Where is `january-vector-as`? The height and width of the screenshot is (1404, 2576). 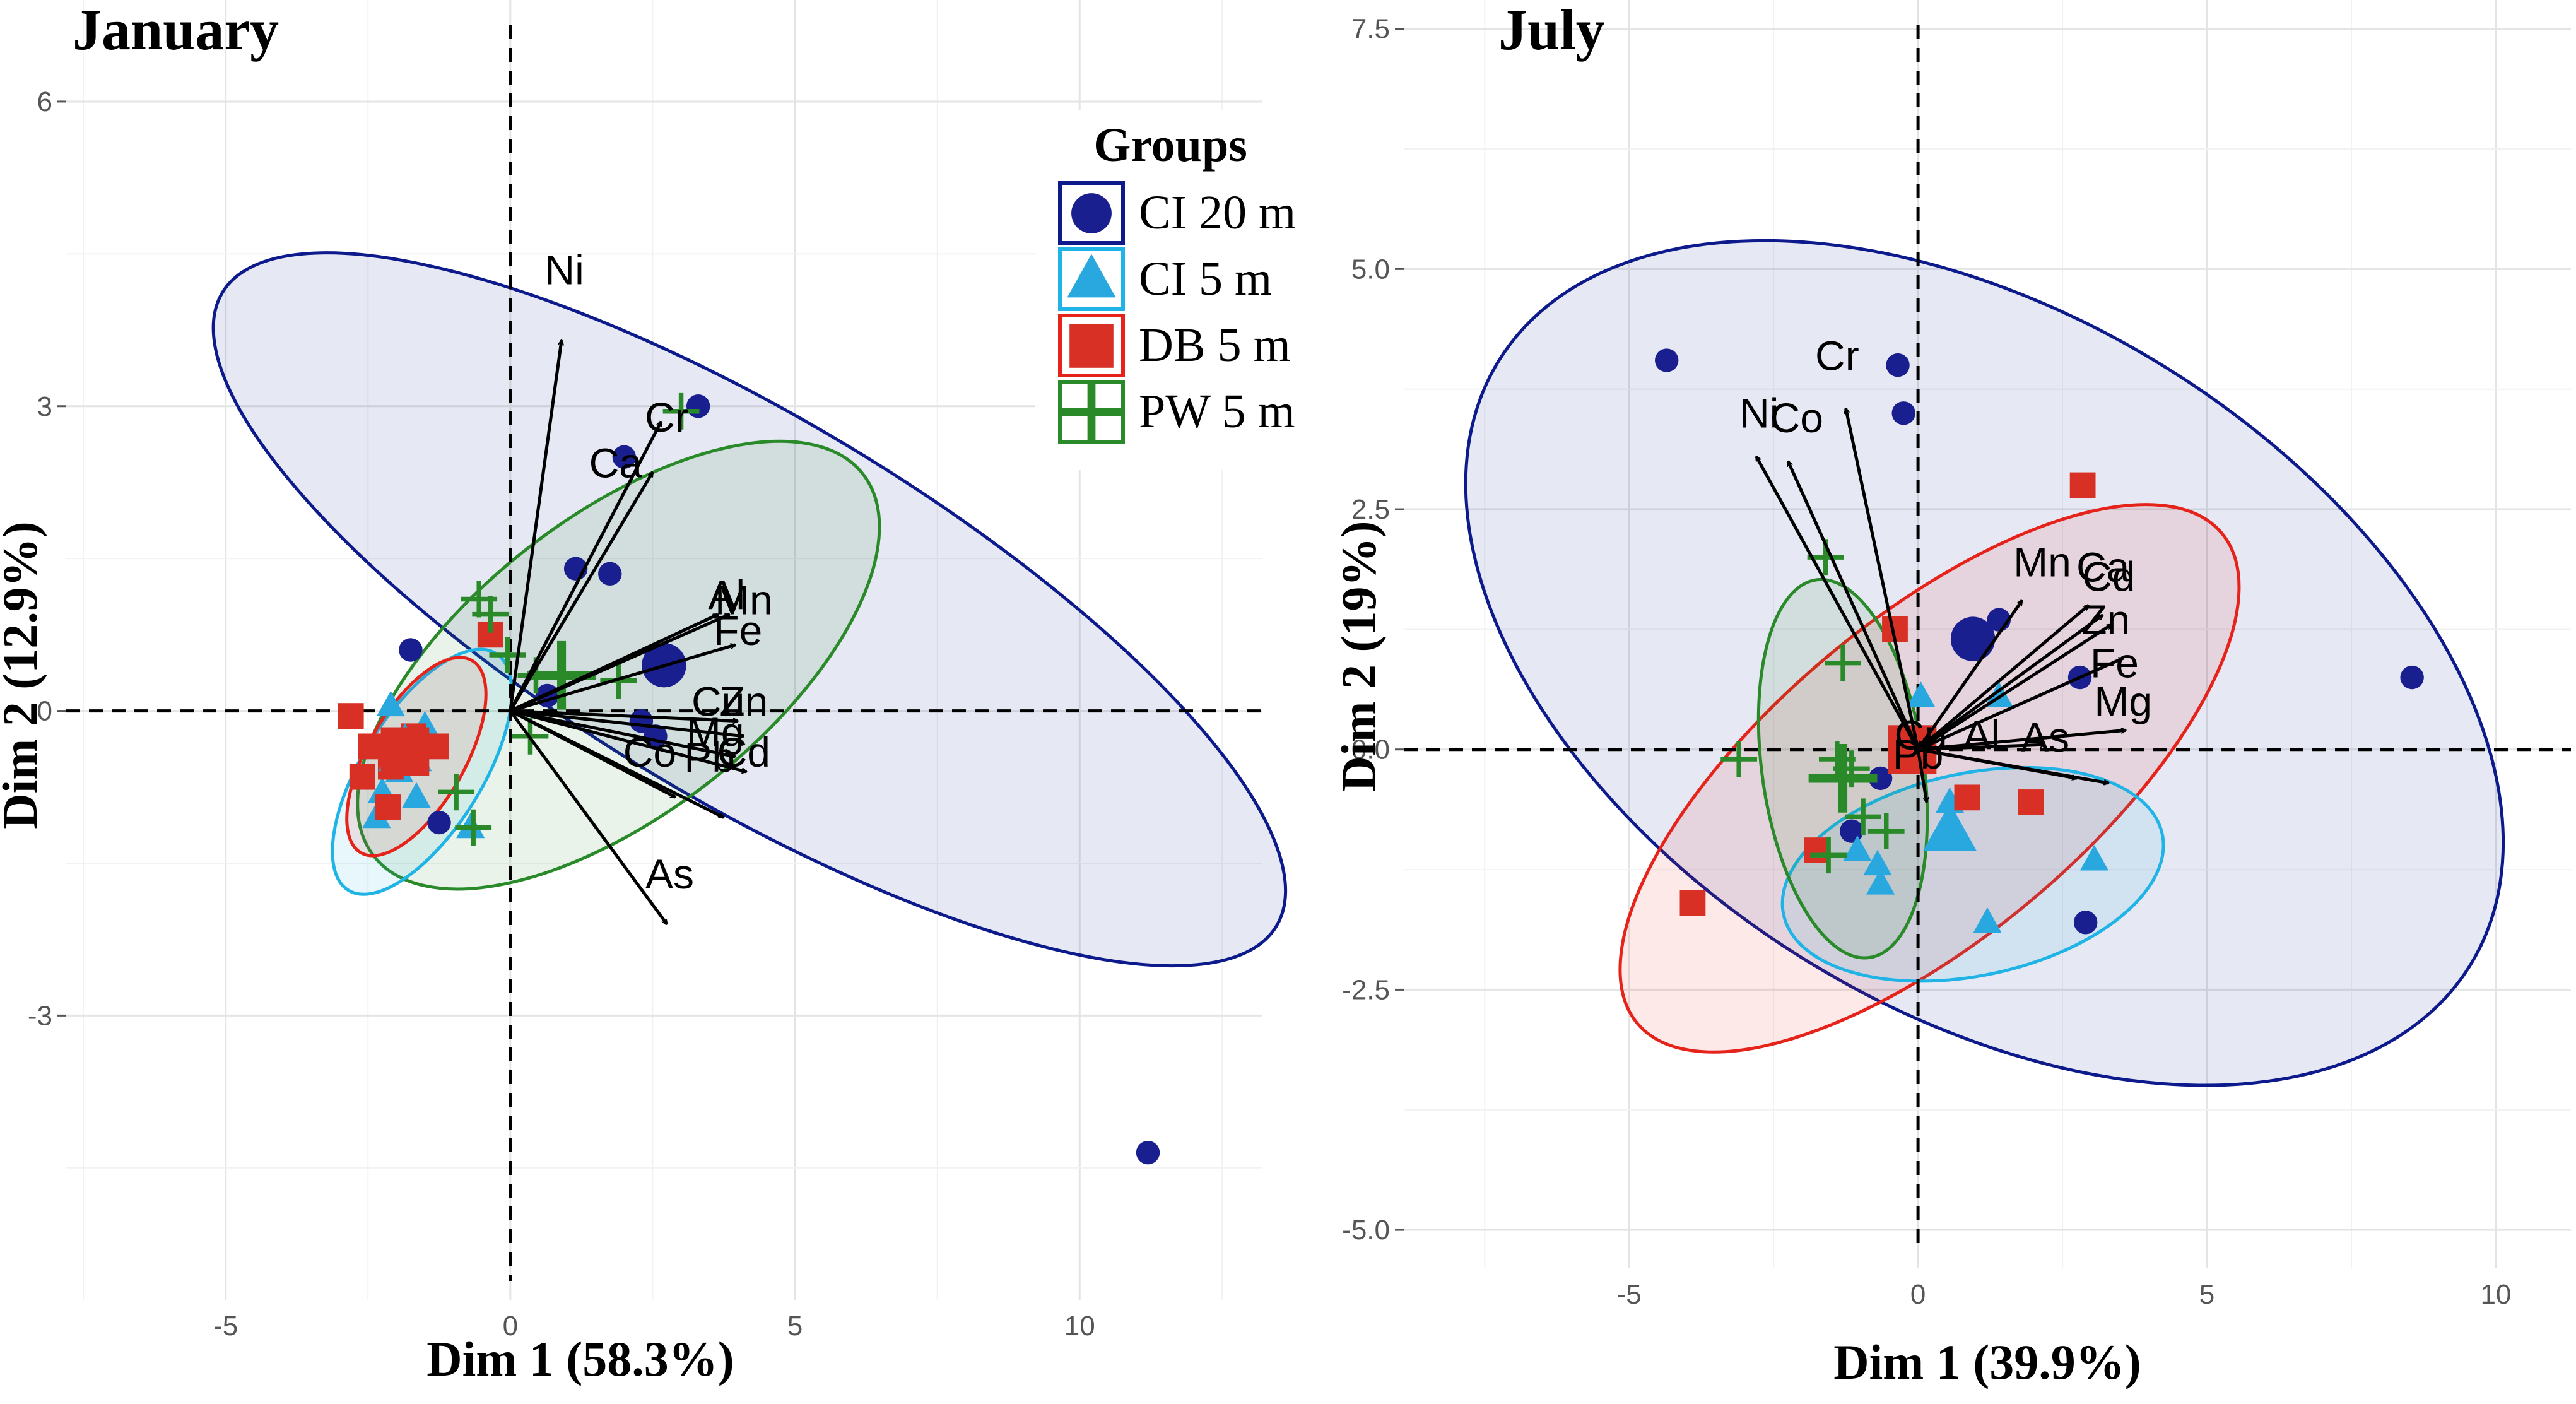 january-vector-as is located at coordinates (589, 817).